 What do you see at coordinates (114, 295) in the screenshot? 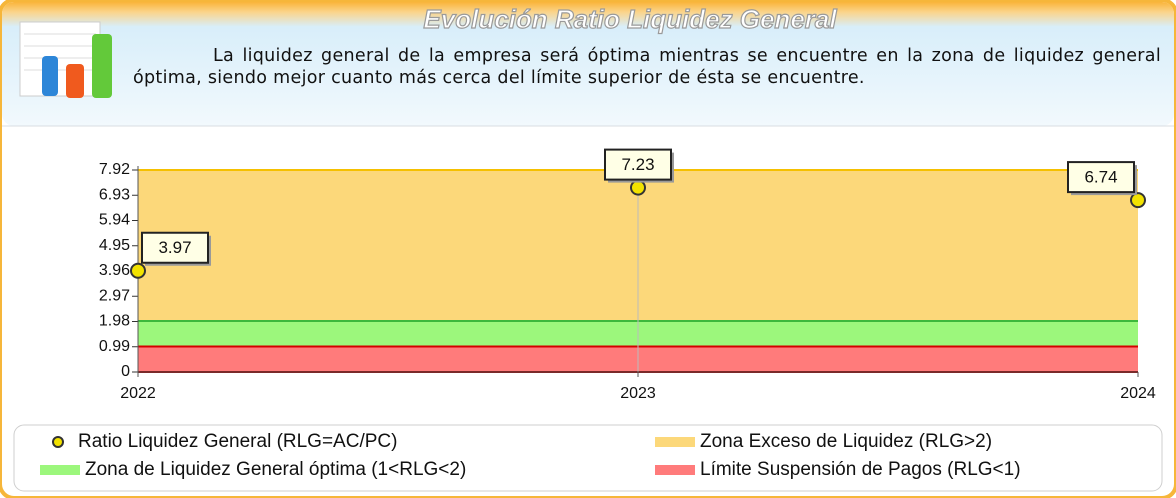
I see `y-tick-label: 2.97` at bounding box center [114, 295].